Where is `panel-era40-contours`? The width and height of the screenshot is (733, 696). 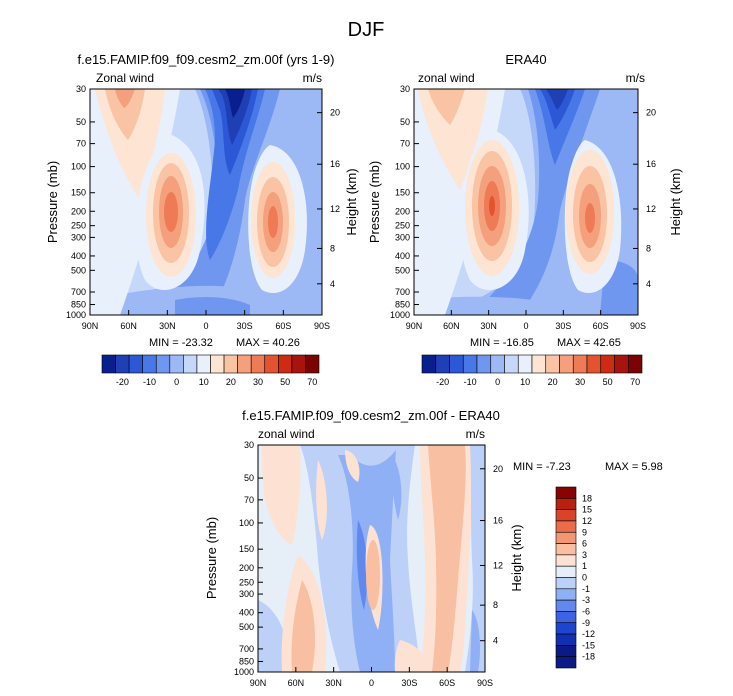 panel-era40-contours is located at coordinates (526, 202).